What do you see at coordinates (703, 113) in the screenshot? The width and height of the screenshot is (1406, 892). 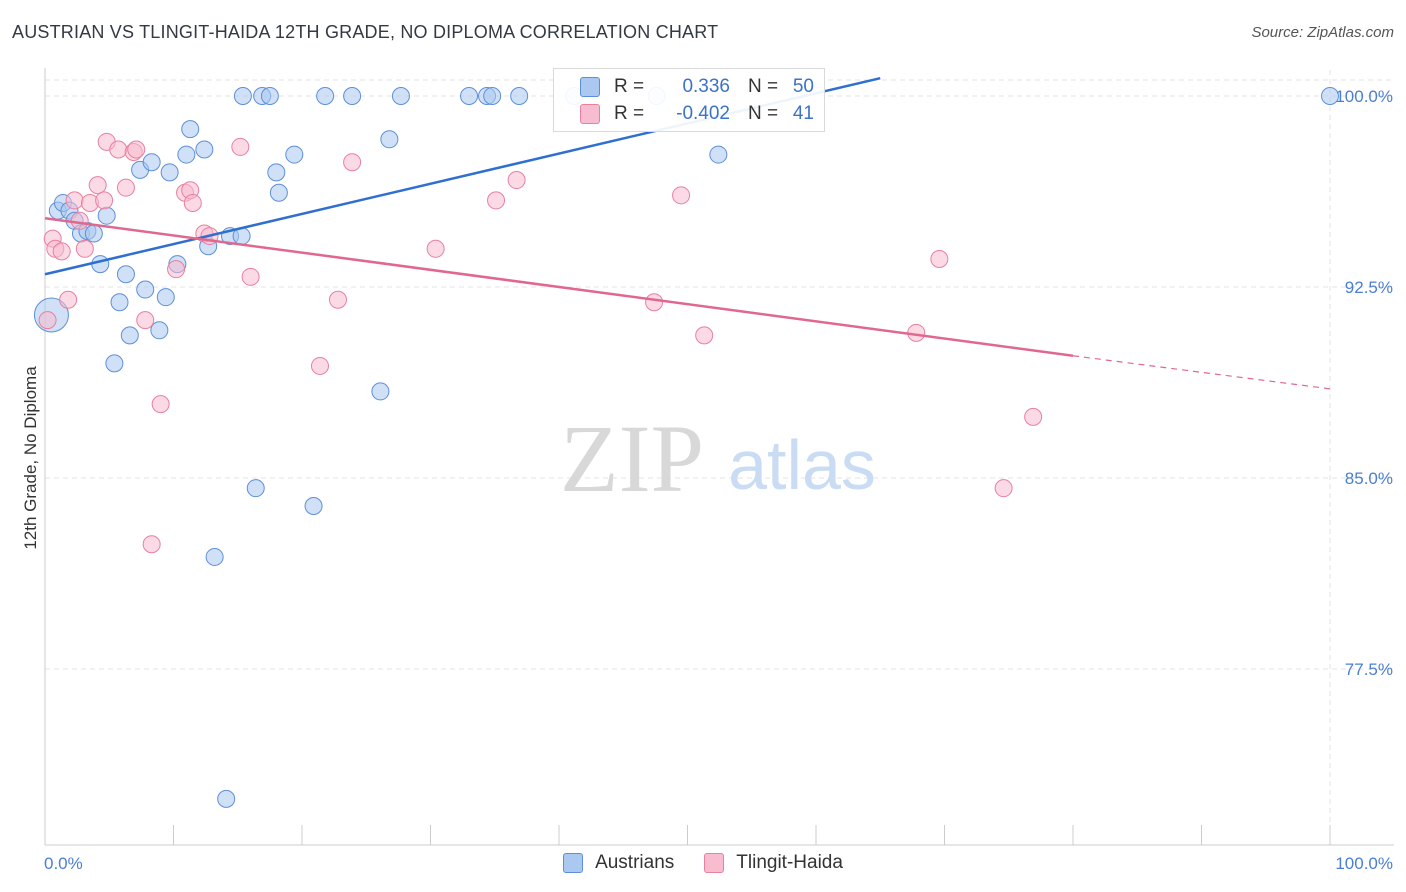 I see `legend-r-value: -0.402` at bounding box center [703, 113].